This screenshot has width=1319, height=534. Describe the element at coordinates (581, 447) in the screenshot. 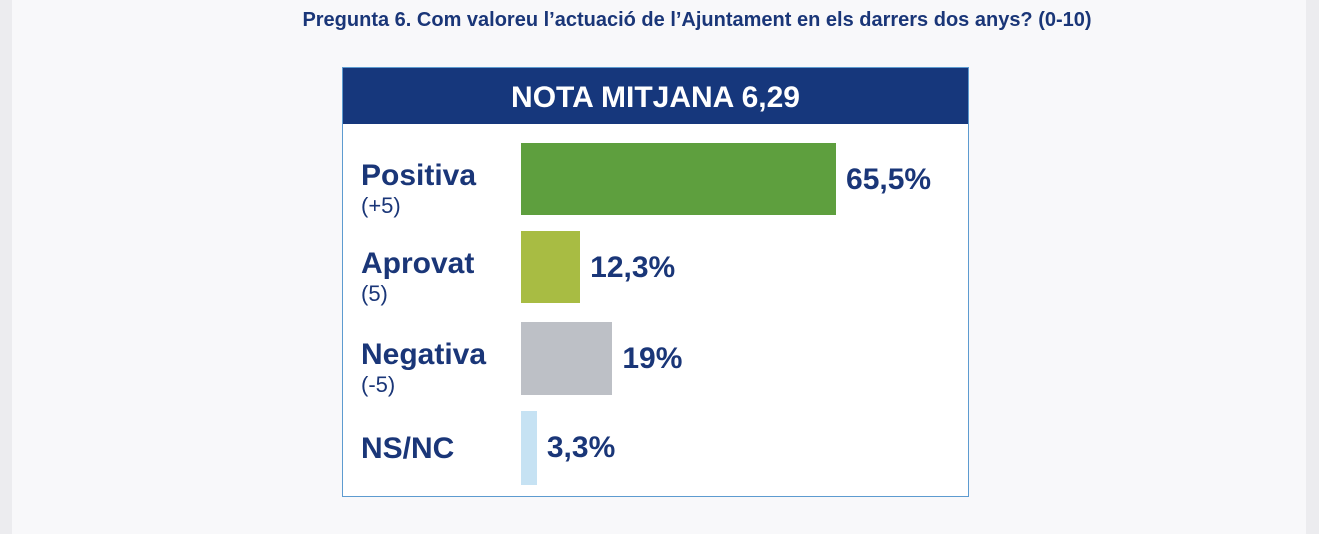

I see `value-label-nsnc: 3,3%` at that location.